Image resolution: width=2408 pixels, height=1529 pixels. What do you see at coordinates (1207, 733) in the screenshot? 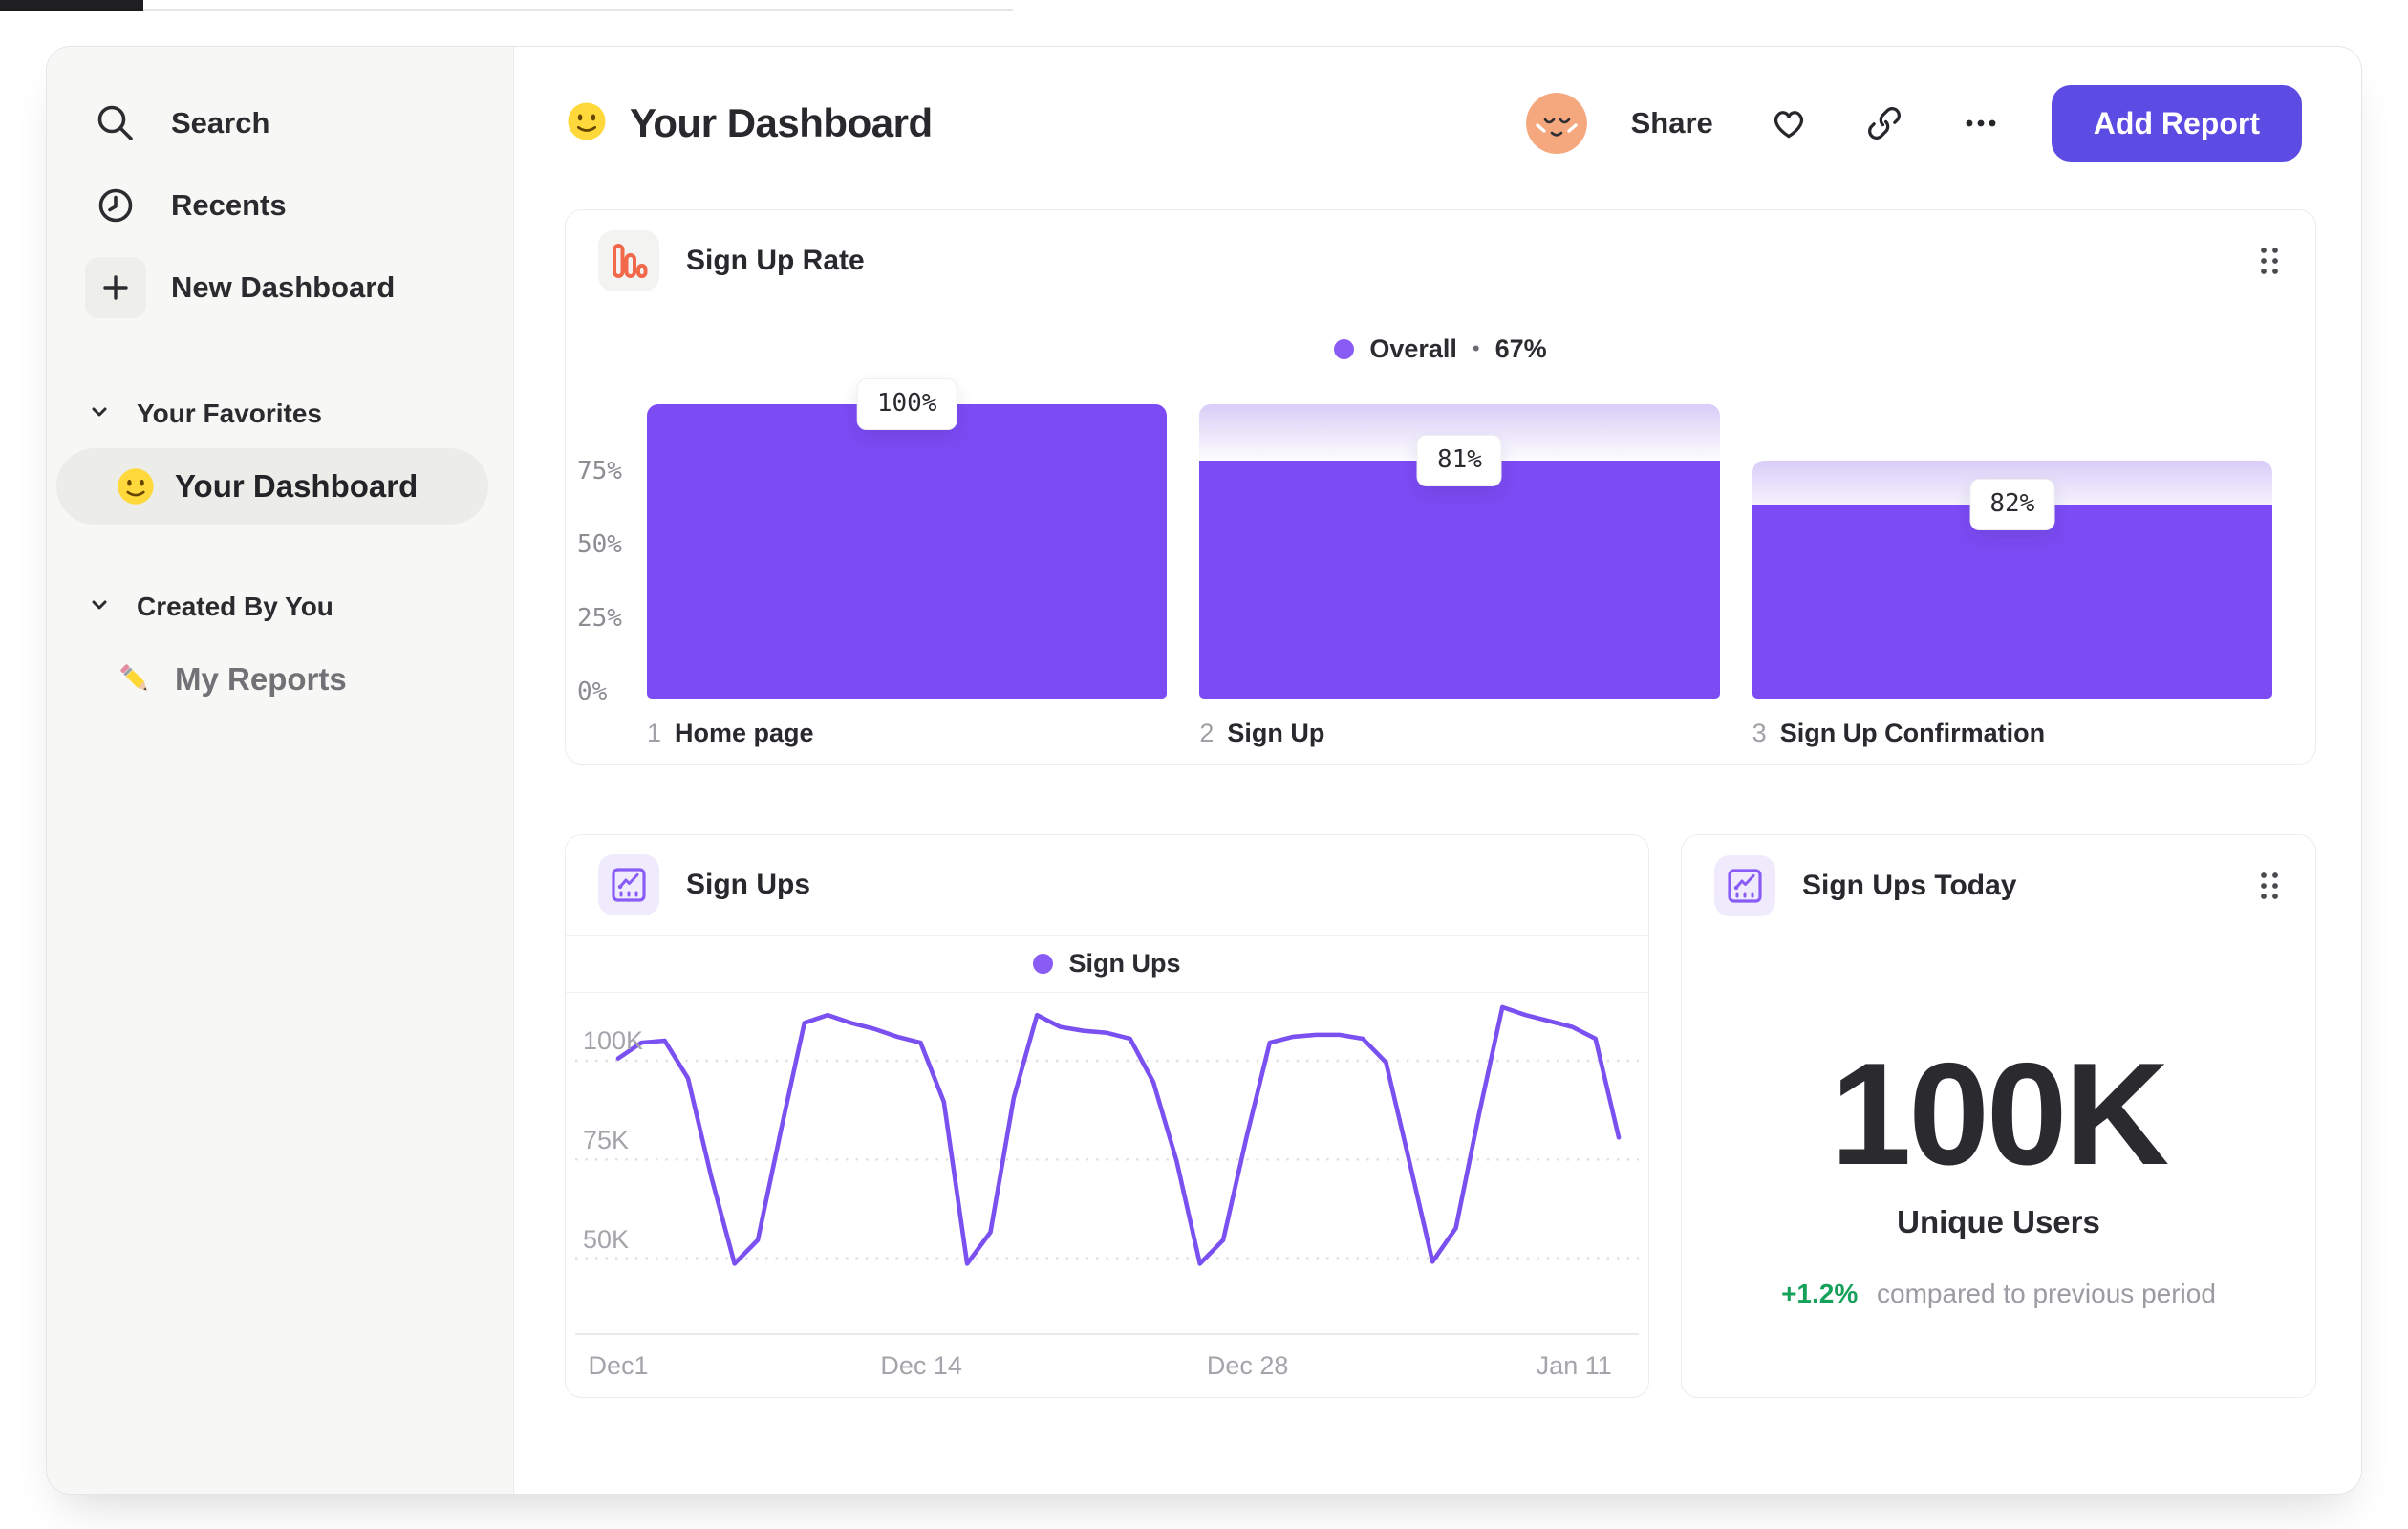
I see `step-number: 2` at bounding box center [1207, 733].